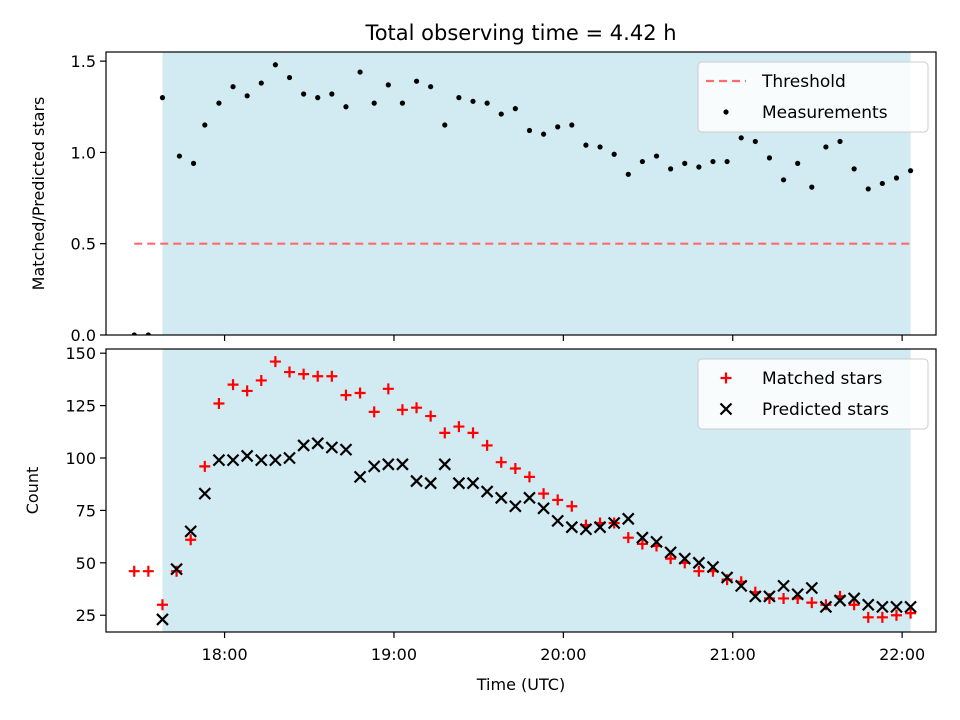 This screenshot has height=720, width=960. I want to click on y-tick-label: 150, so click(80, 353).